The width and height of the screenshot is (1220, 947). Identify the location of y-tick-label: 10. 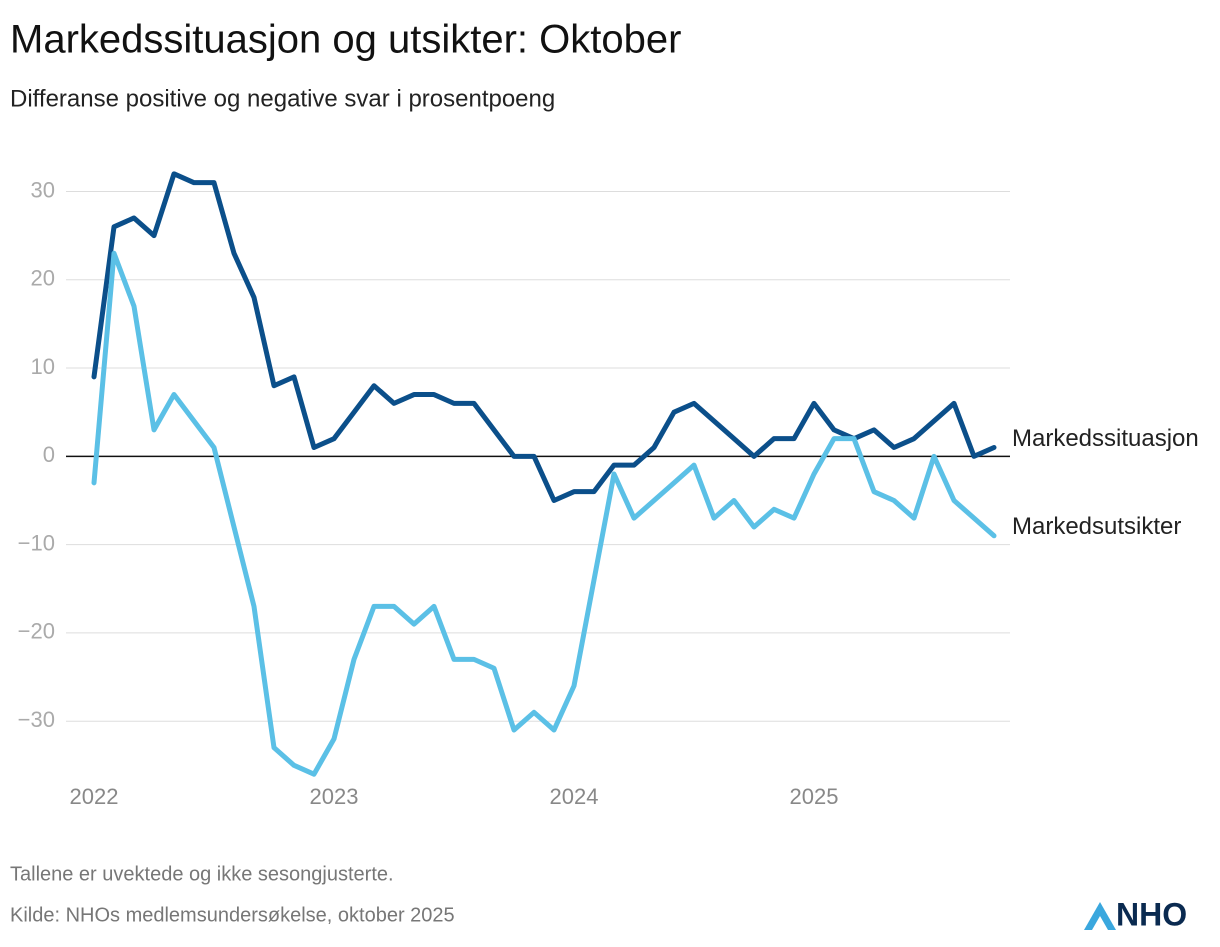
(43, 366).